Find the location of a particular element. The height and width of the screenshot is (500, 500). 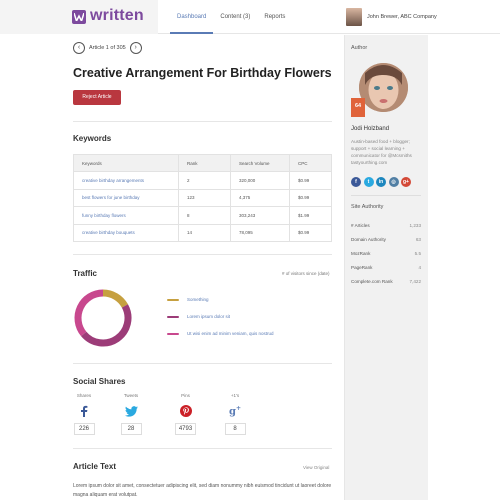

keywords-heading: Keywords is located at coordinates (92, 138).